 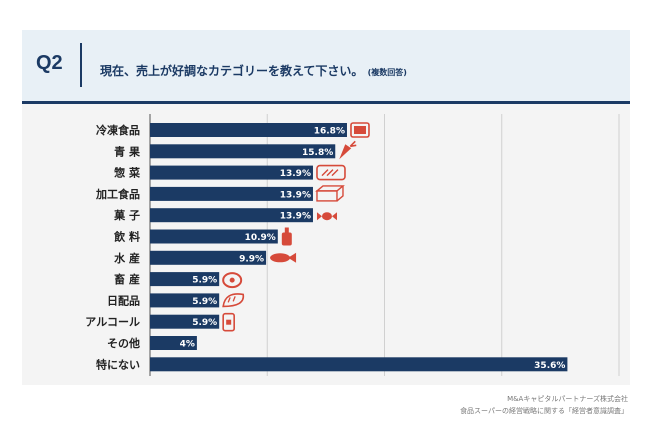 What do you see at coordinates (117, 194) in the screenshot?
I see `category-label: 加工食品` at bounding box center [117, 194].